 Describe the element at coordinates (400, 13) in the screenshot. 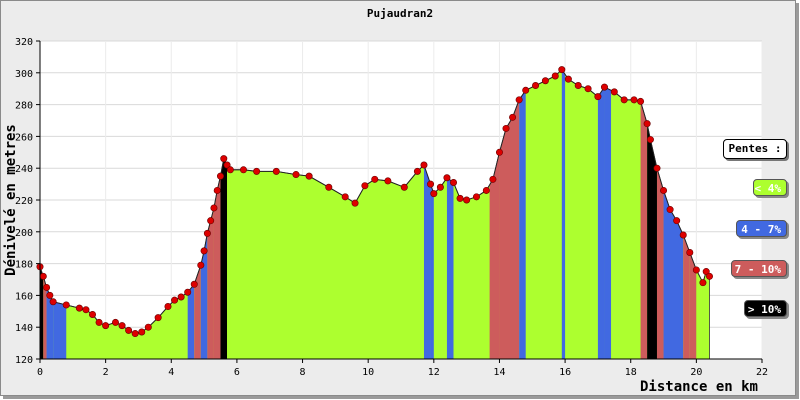

I see `chart-title: Pujaudran2` at that location.